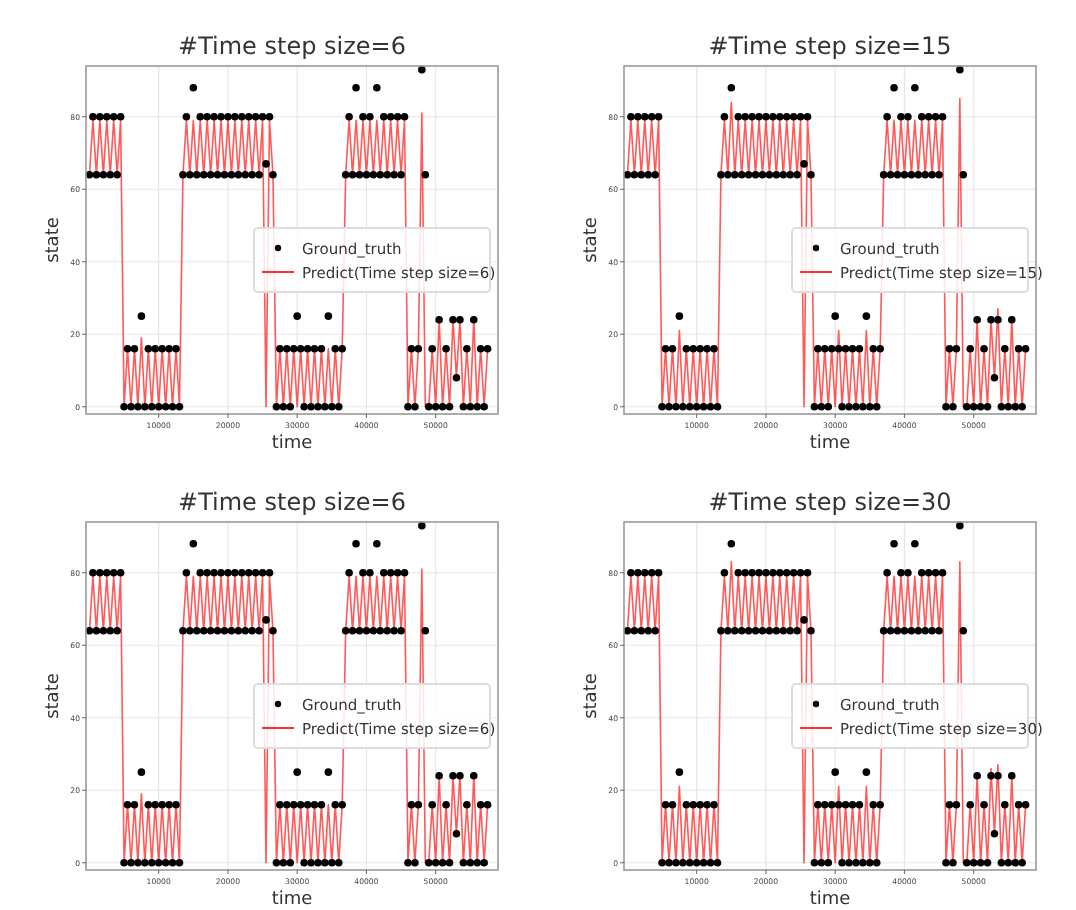  What do you see at coordinates (830, 502) in the screenshot?
I see `chart-title: #Time step size=30` at bounding box center [830, 502].